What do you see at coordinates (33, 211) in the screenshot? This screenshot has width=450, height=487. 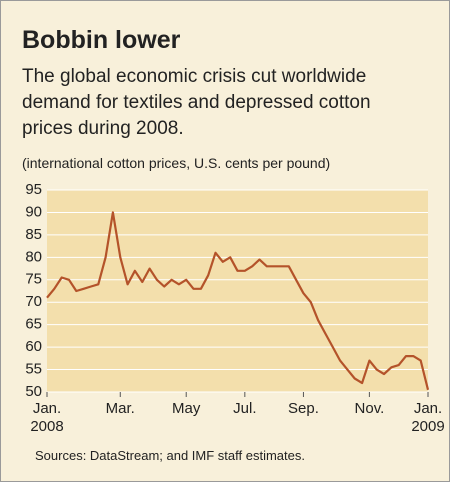 I see `y-tick-label: 90` at bounding box center [33, 211].